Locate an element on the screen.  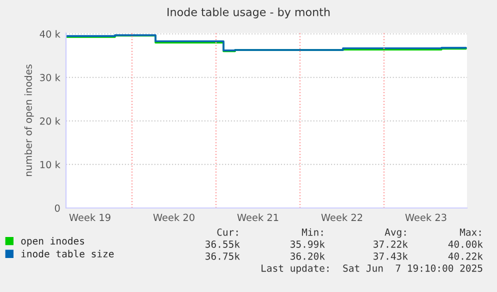
text: Avg: is located at coordinates (395, 233).